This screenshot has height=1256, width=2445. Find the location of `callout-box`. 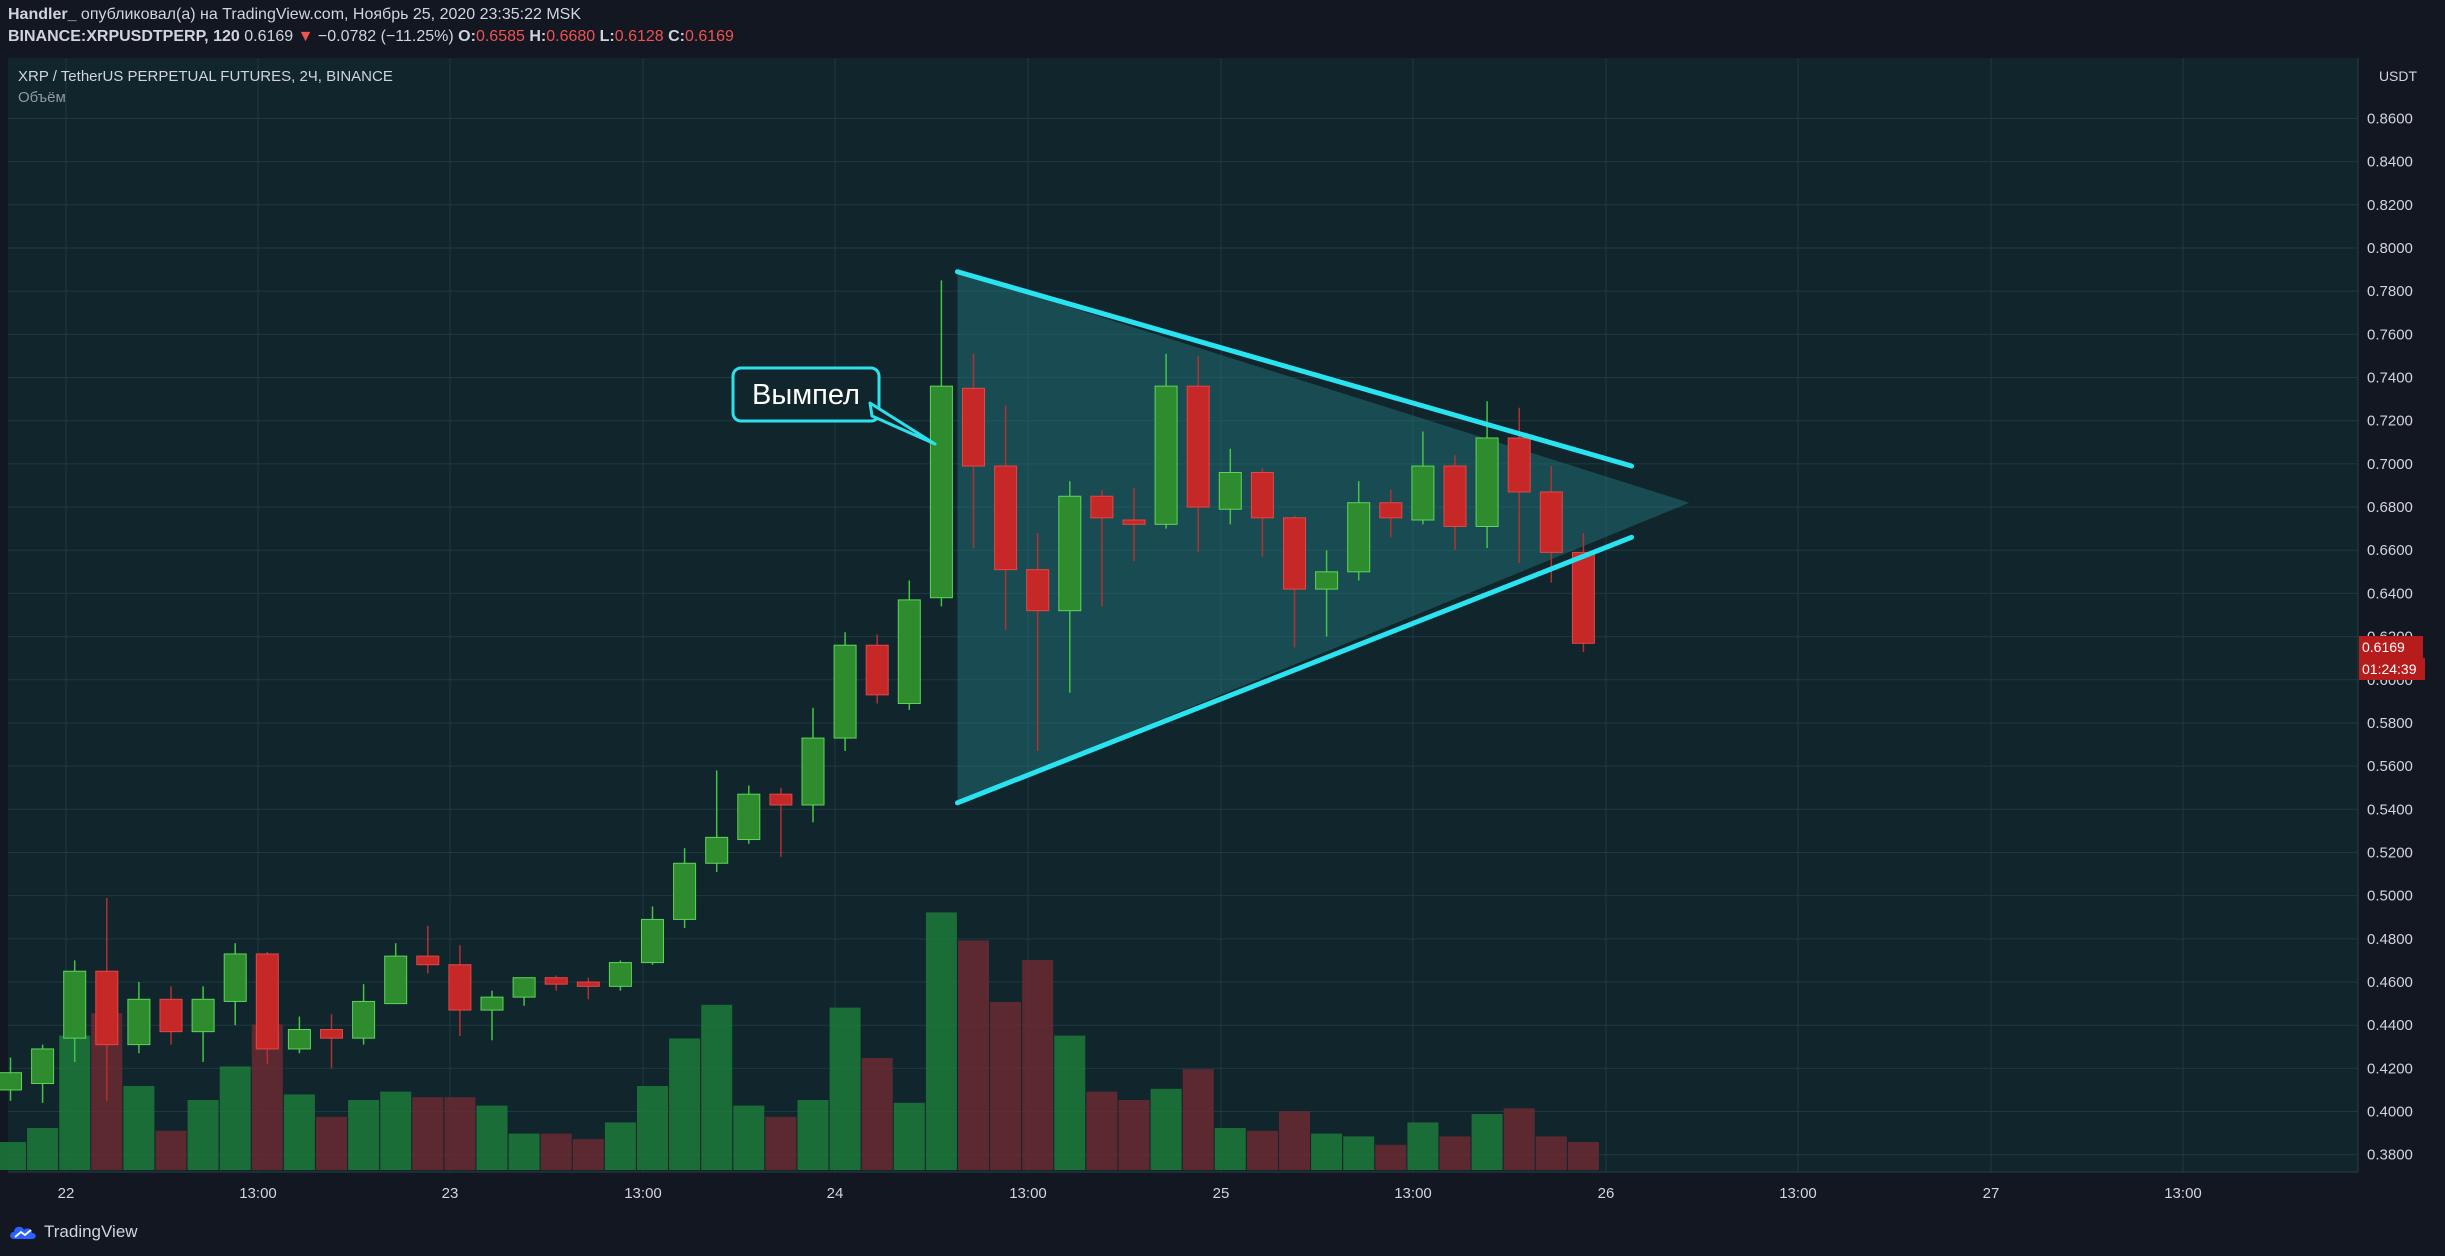

callout-box is located at coordinates (806, 394).